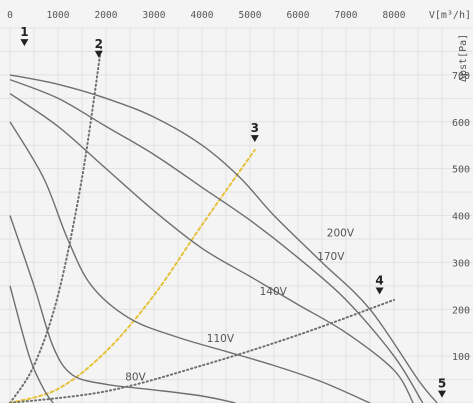 This screenshot has width=473, height=403. Describe the element at coordinates (274, 292) in the screenshot. I see `speed-label: 140V` at that location.